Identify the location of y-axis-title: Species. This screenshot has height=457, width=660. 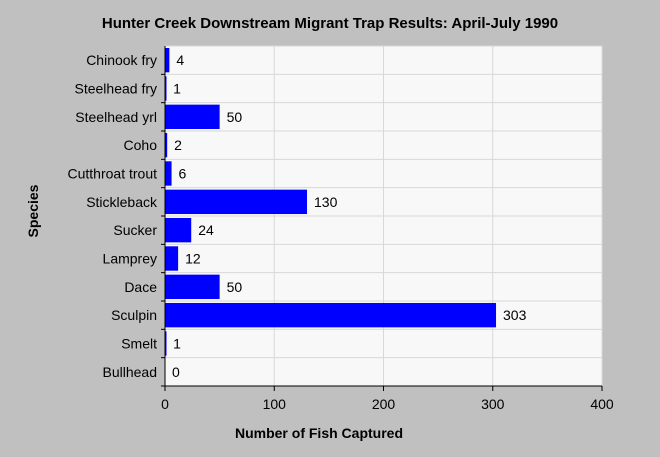
(33, 210).